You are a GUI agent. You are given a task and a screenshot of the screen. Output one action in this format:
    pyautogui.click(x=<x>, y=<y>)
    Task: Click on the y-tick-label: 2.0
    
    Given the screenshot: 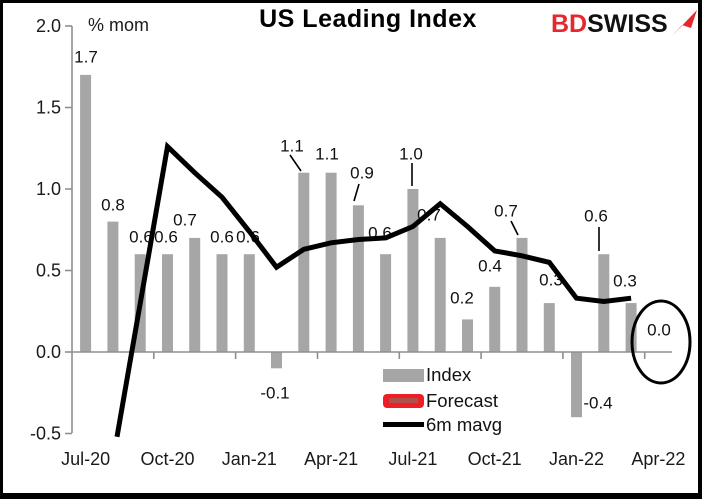 What is the action you would take?
    pyautogui.click(x=48, y=26)
    